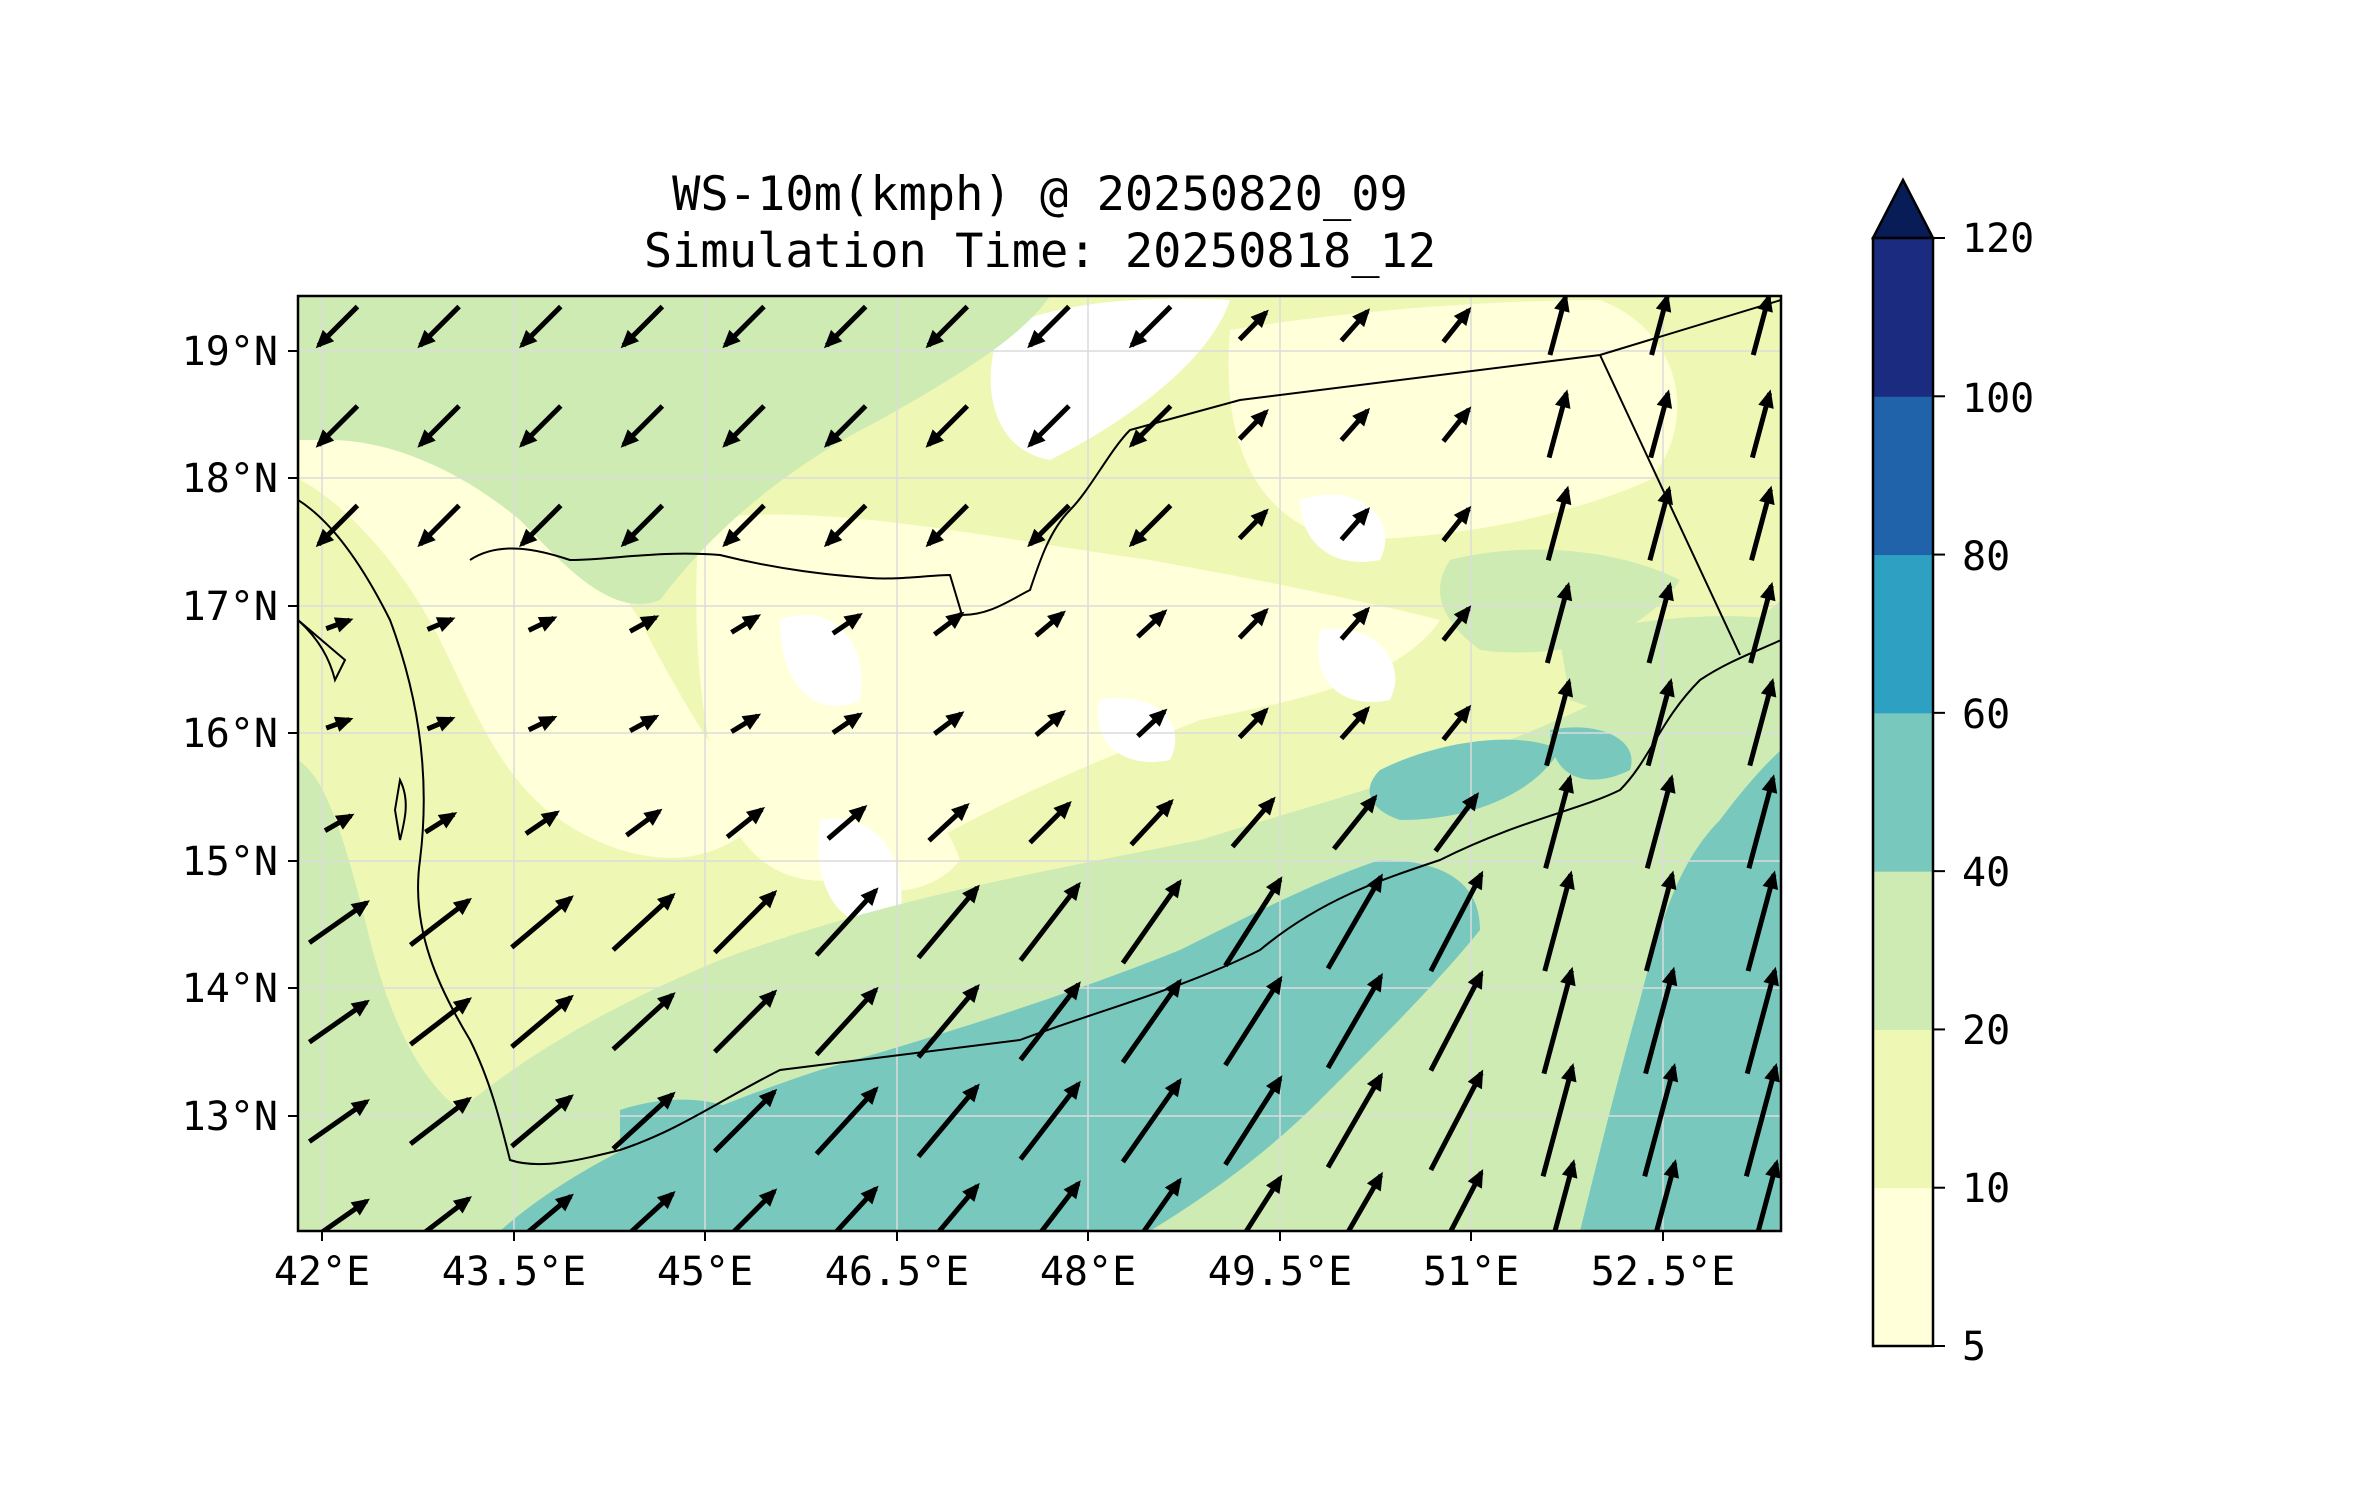 The height and width of the screenshot is (1500, 2371). I want to click on y-tick-label: 17°N, so click(230, 607).